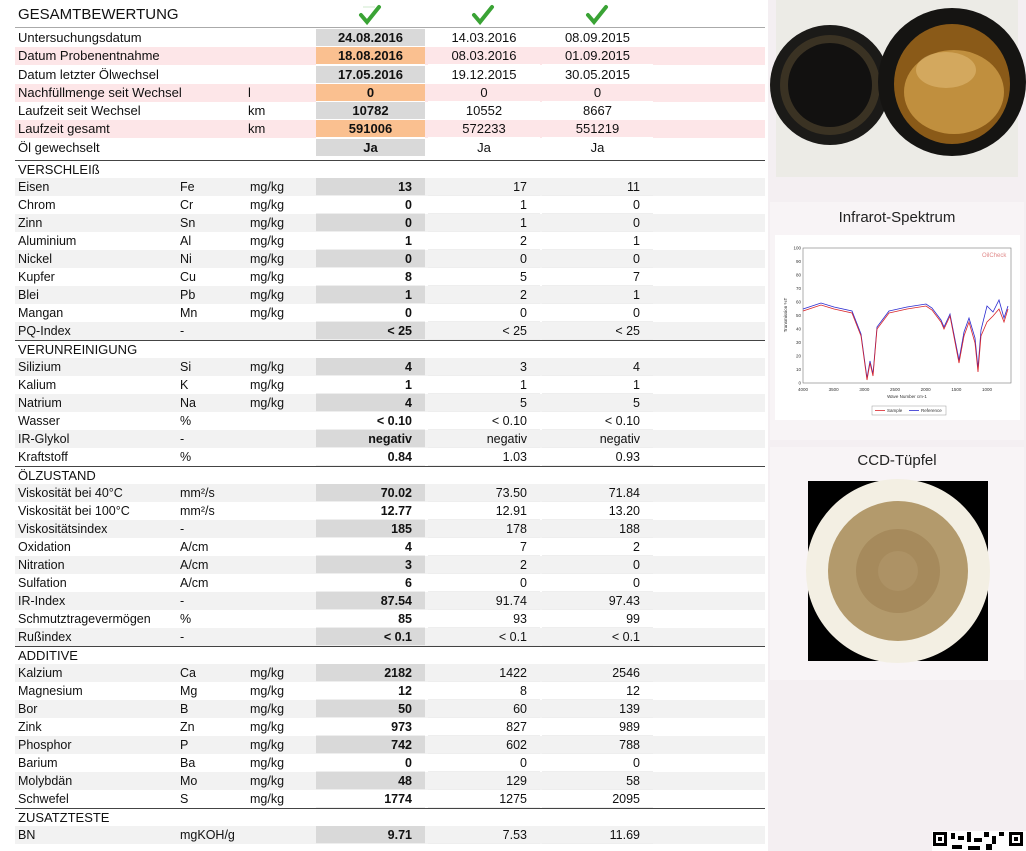 This screenshot has height=851, width=1026. I want to click on cell-value: 93, so click(484, 619).